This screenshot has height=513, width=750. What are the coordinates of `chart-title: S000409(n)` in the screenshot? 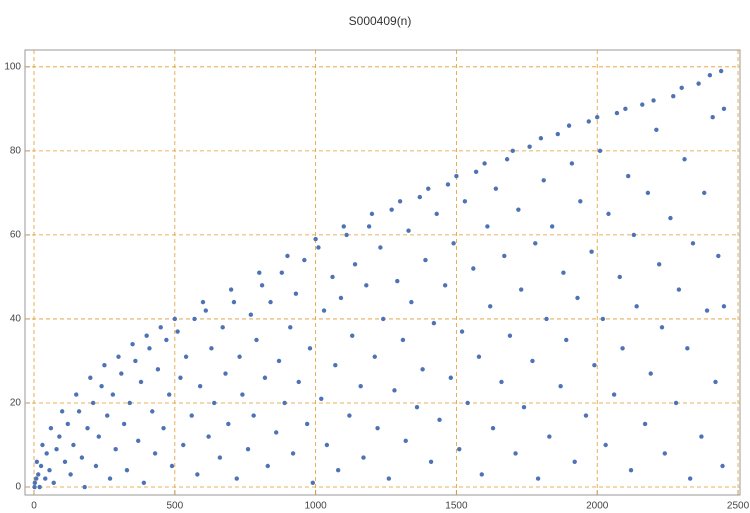 It's located at (380, 21).